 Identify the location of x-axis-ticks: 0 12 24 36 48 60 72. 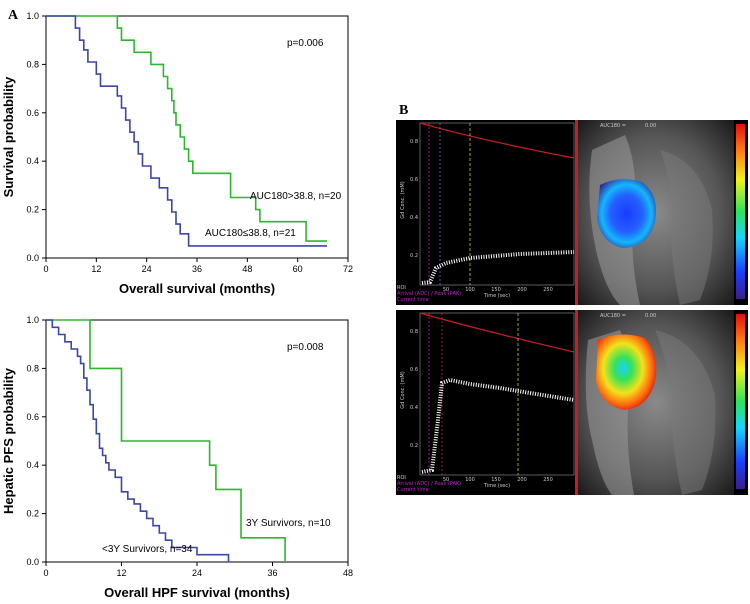
(198, 266).